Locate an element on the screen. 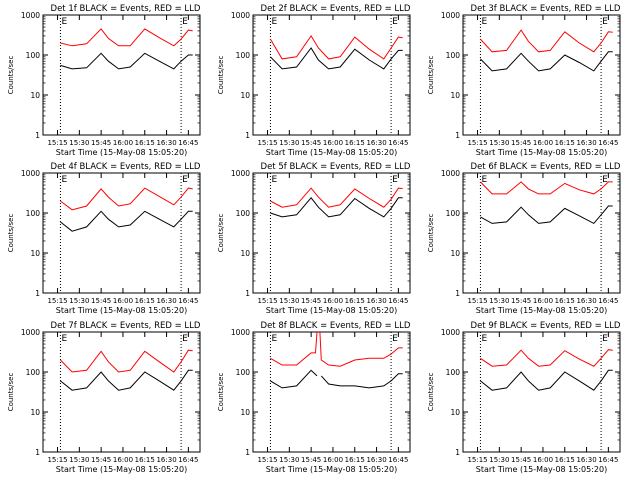  chart-title: Det 3f BLACK = Events, RED = LLD is located at coordinates (546, 9).